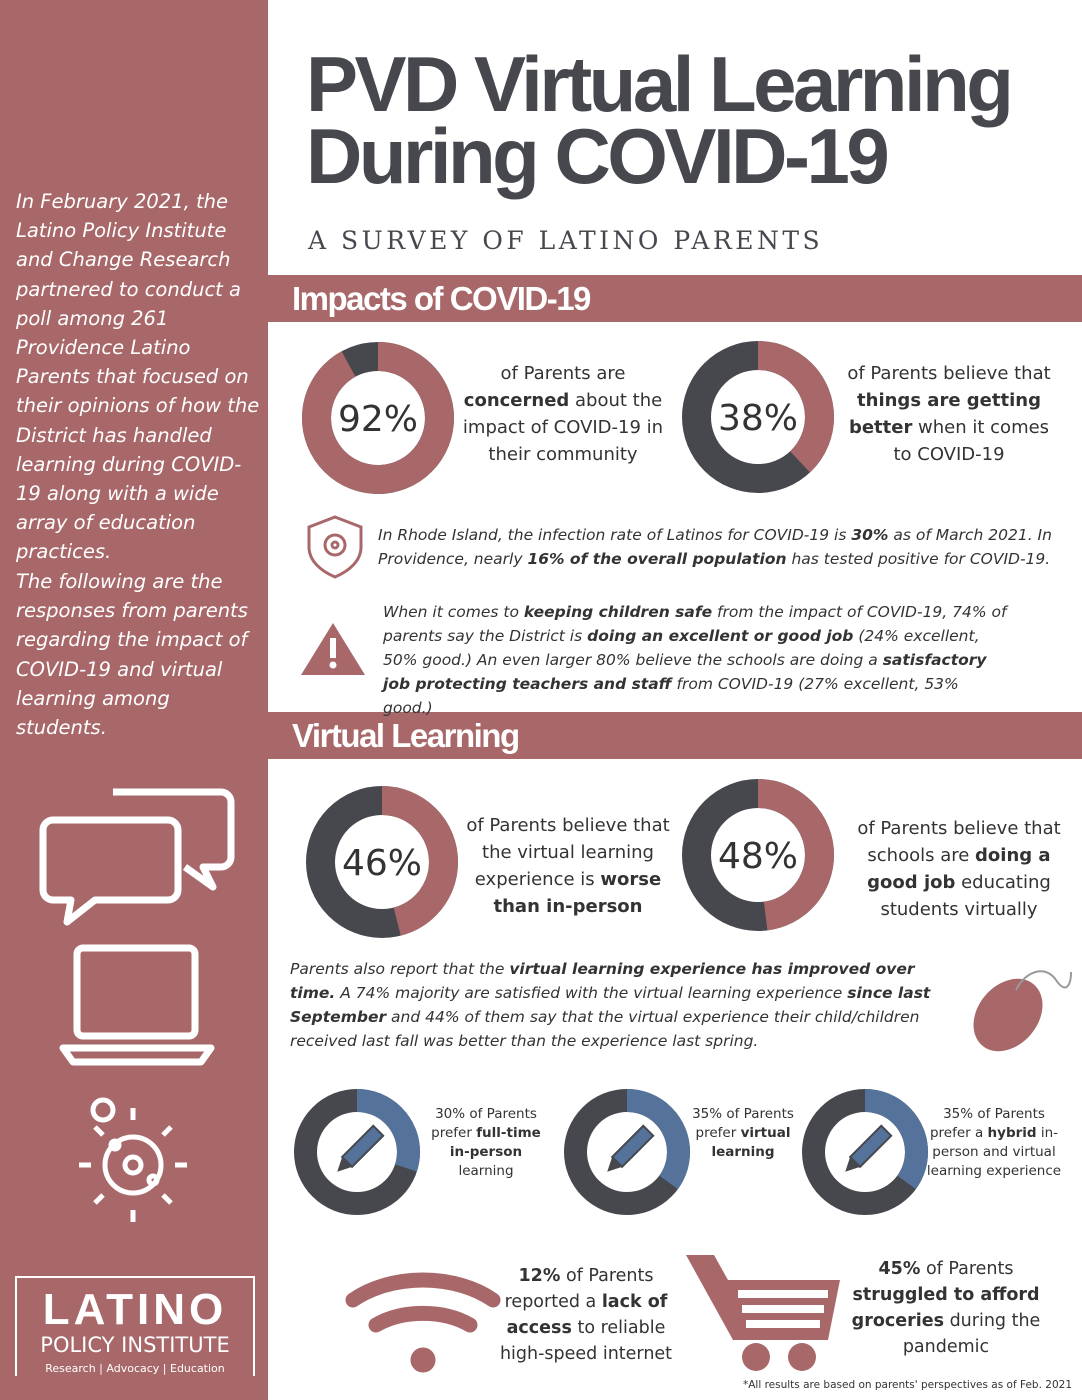  I want to click on text: 30% of Parents prefer, so click(484, 1123).